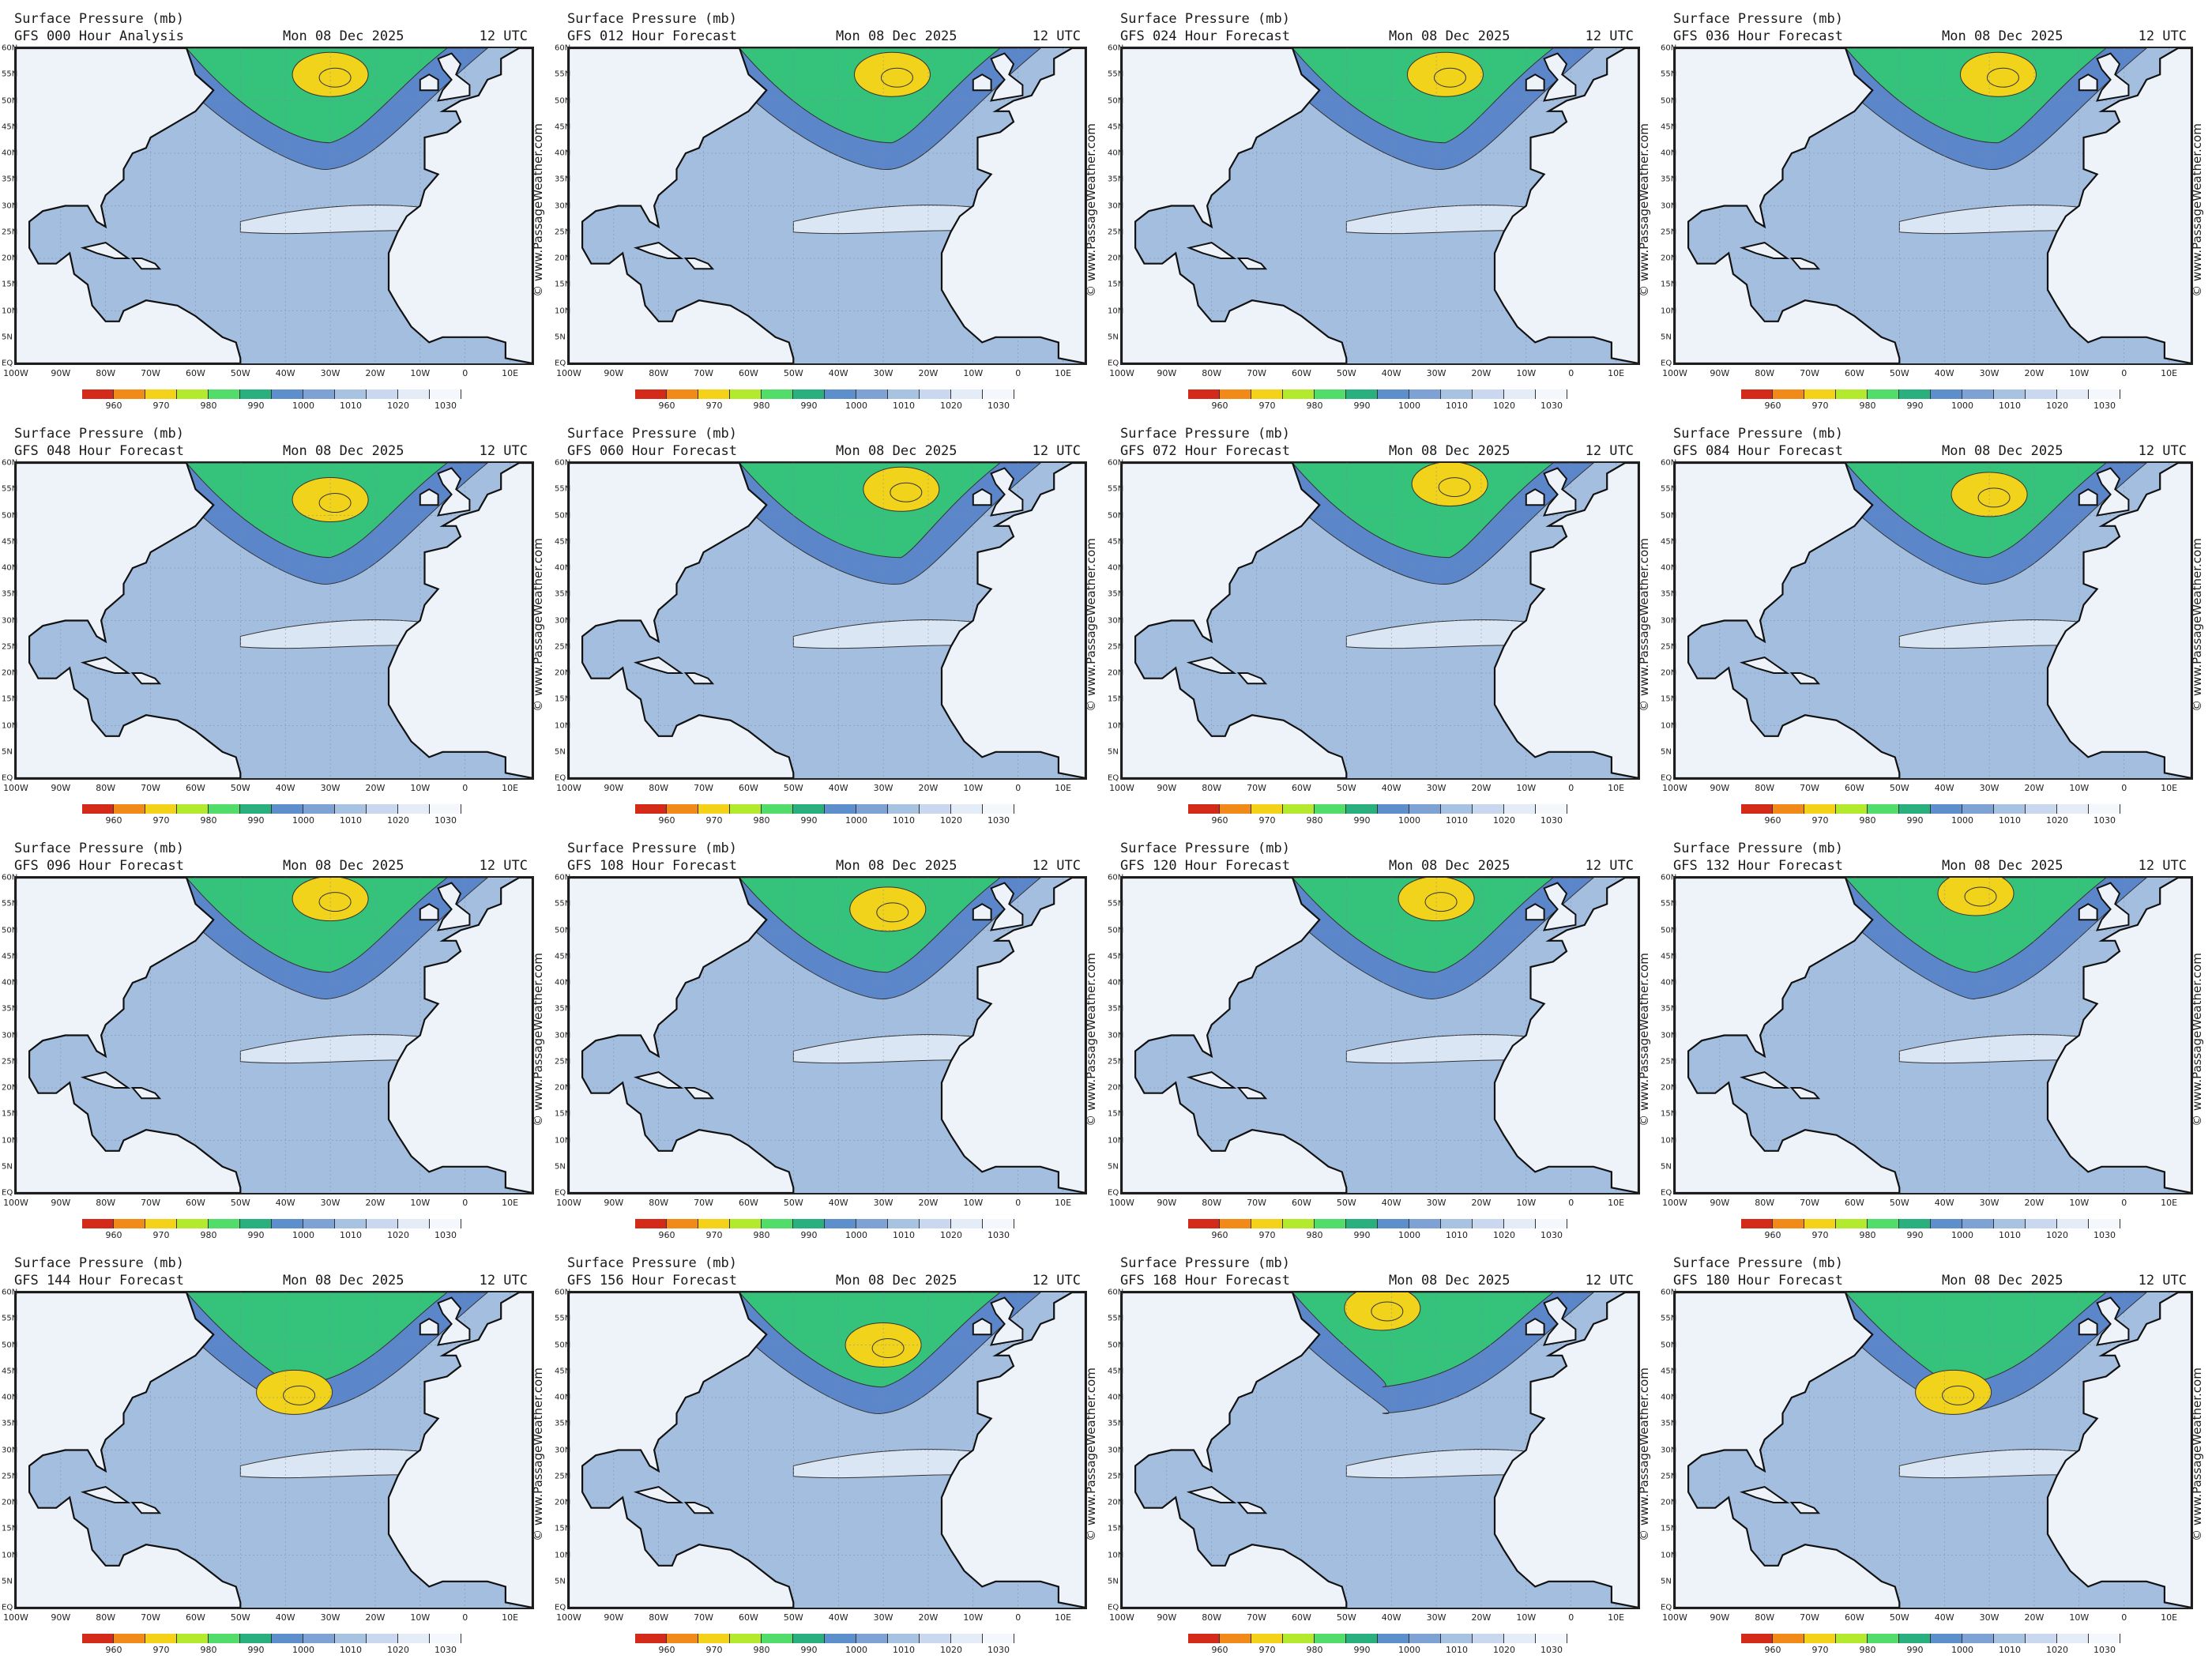 The image size is (2212, 1659). Describe the element at coordinates (1610, 36) in the screenshot. I see `run-time: 12 UTC` at that location.